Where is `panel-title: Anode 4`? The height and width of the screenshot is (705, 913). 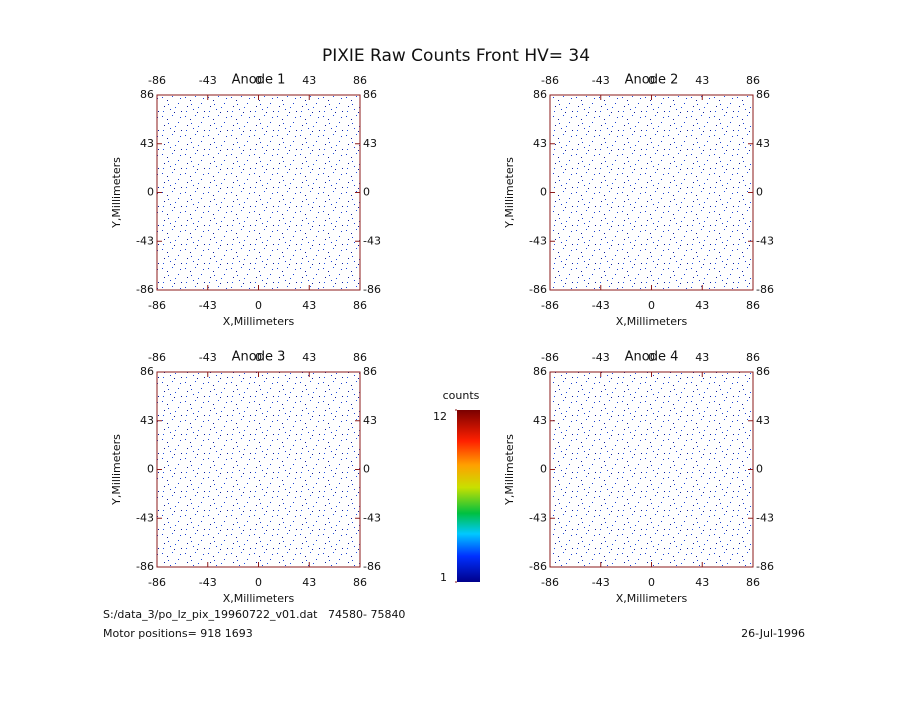
panel-title: Anode 4 is located at coordinates (652, 357).